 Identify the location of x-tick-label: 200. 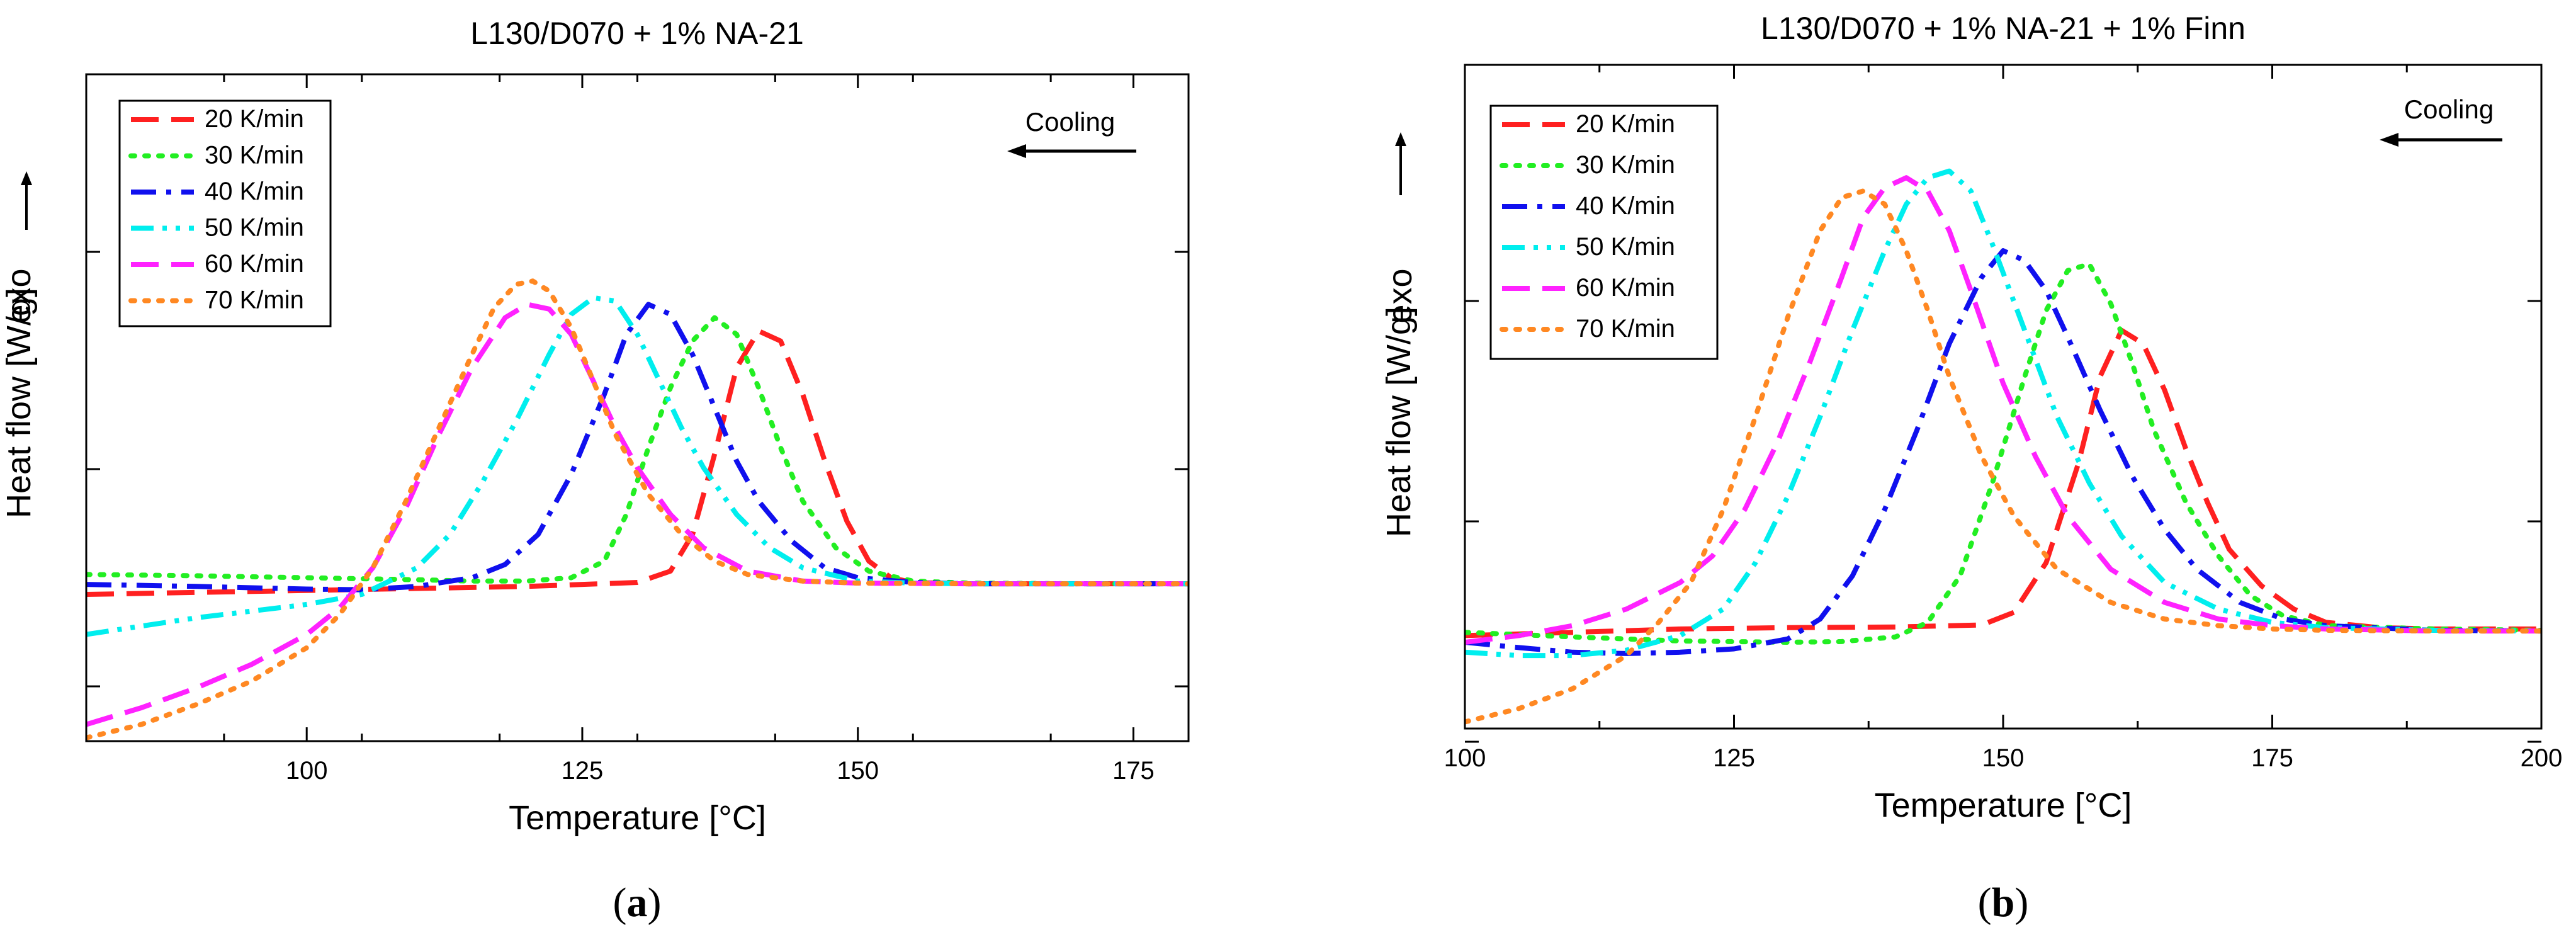
(2542, 758).